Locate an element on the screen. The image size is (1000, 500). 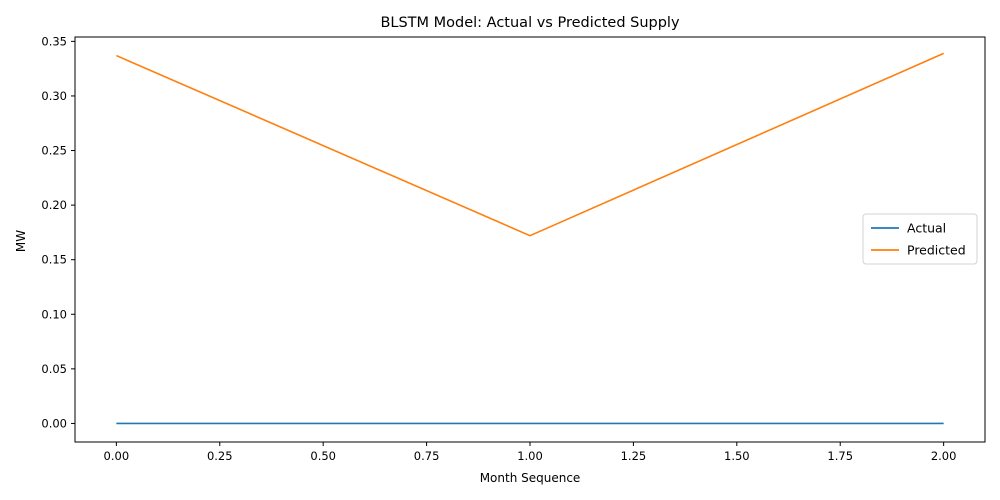
y-tick-label: 0.25 is located at coordinates (54, 151).